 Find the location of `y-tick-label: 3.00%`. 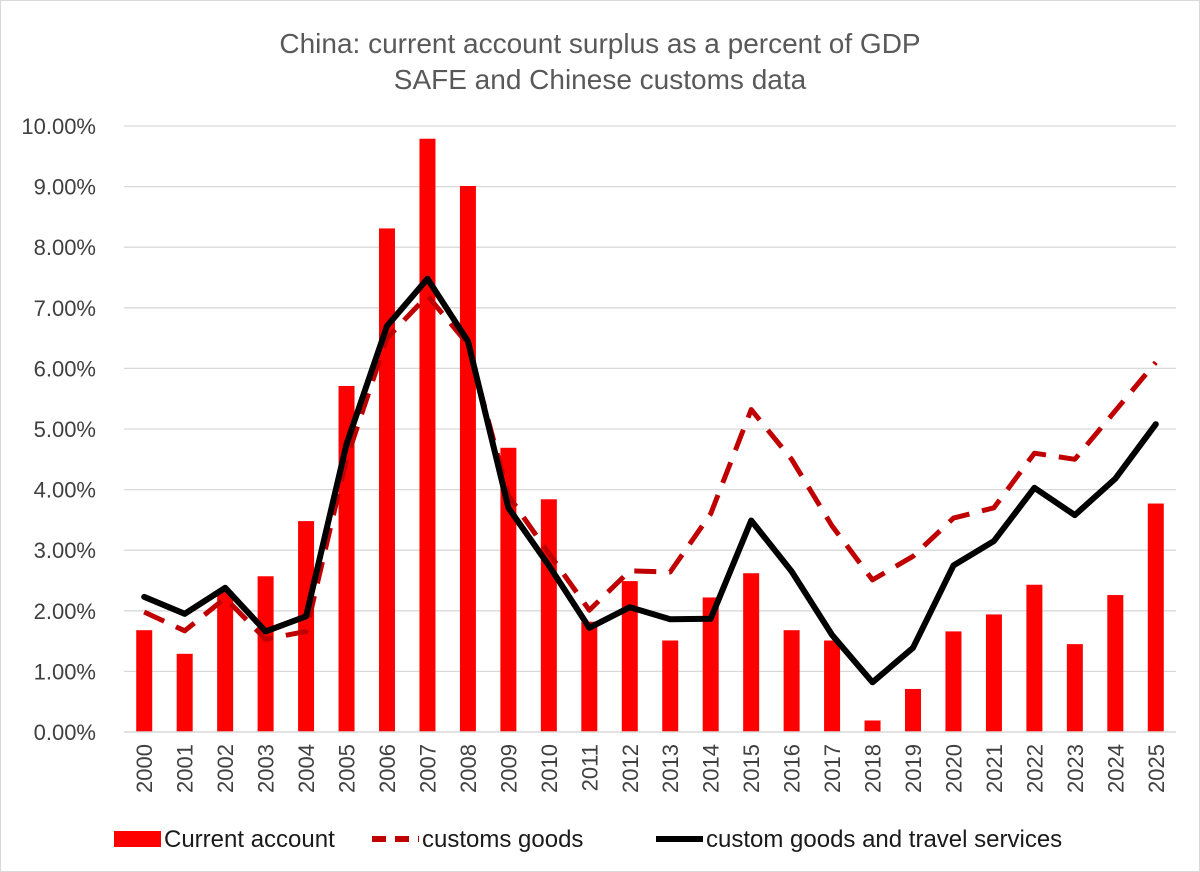

y-tick-label: 3.00% is located at coordinates (65, 550).